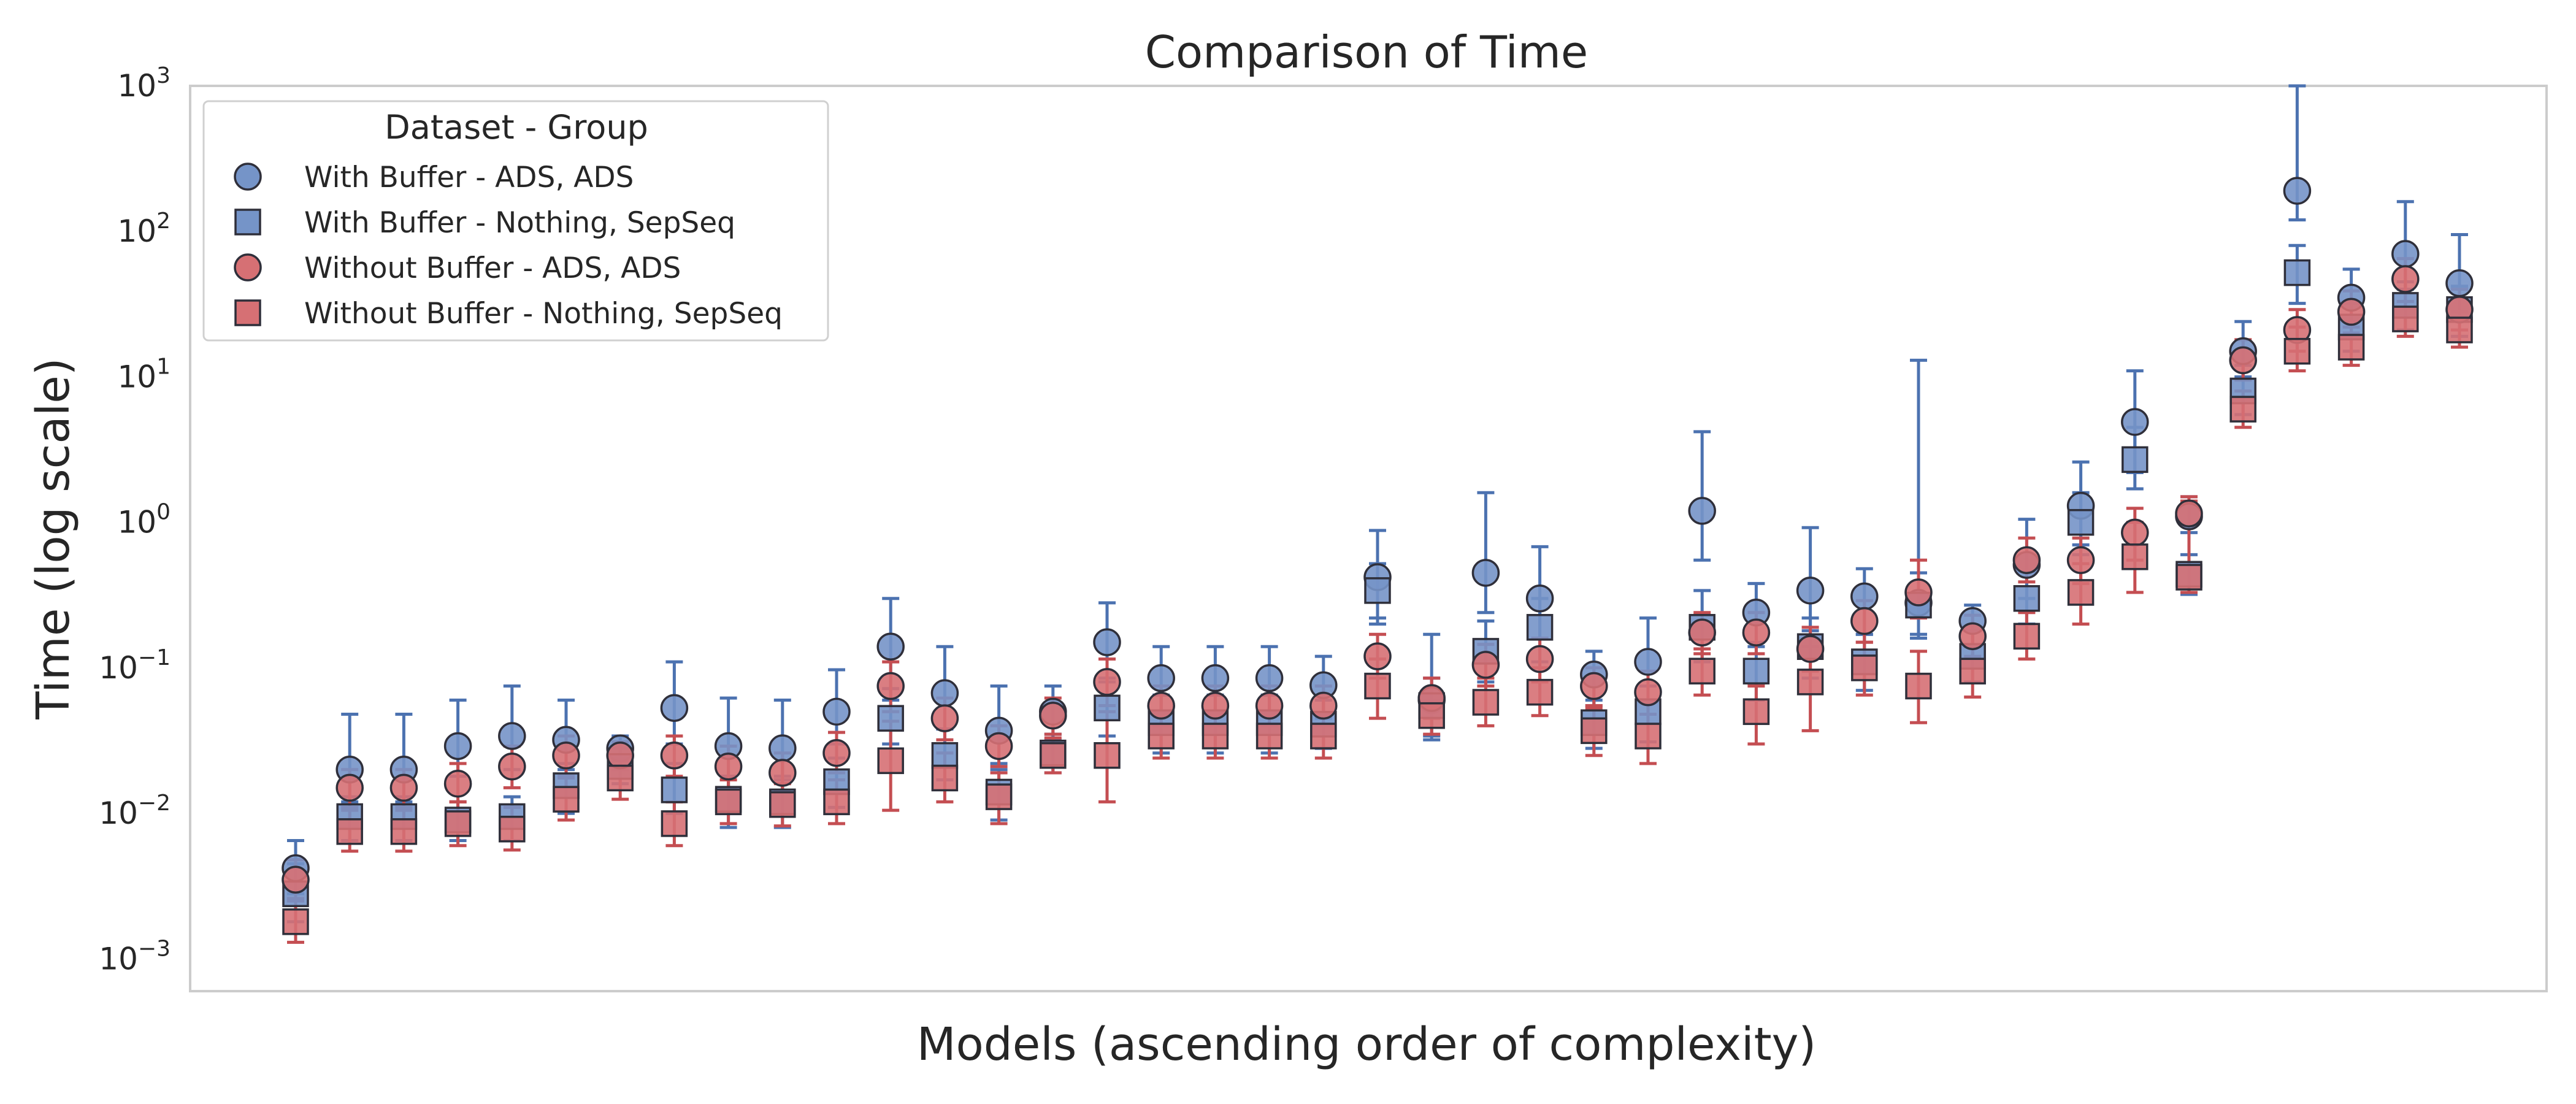  What do you see at coordinates (492, 268) in the screenshot?
I see `legend-label: Without Buffer - ADS, ADS` at bounding box center [492, 268].